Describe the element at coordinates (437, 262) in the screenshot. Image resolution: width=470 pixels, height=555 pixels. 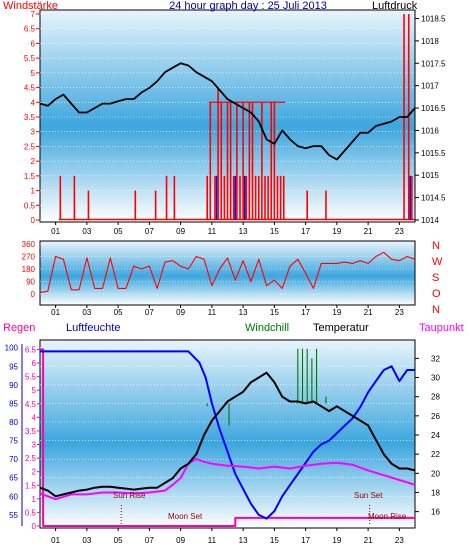
I see `direction-compass-letter: W` at that location.